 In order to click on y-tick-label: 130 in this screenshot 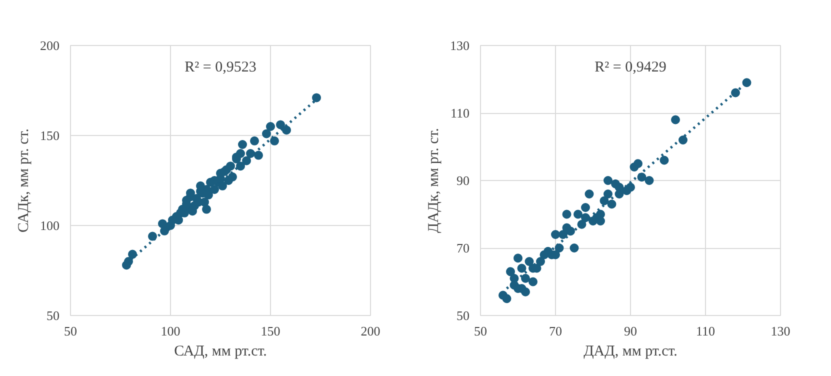, I will do `click(460, 45)`.